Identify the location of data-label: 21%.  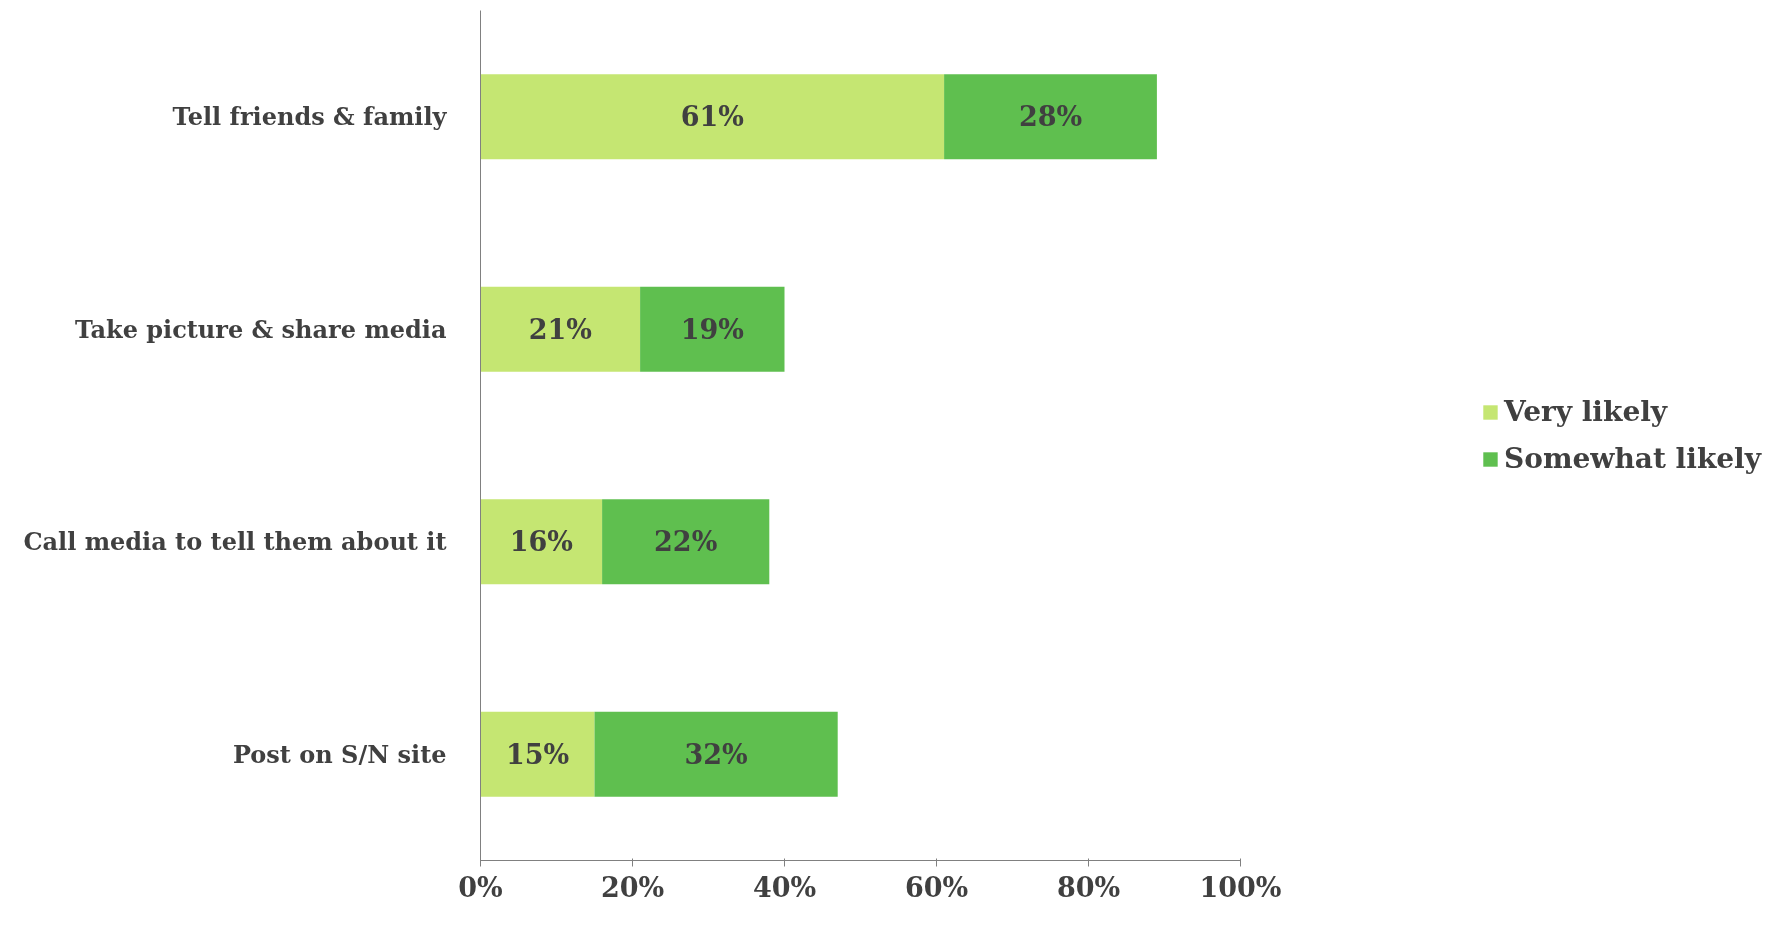
(560, 329).